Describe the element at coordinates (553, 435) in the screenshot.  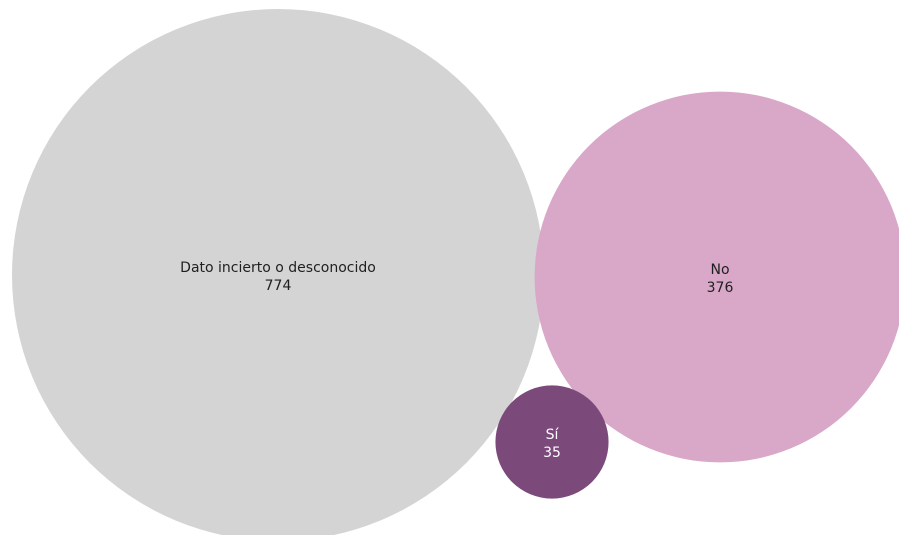
I see `bubble-category-label: Sí` at that location.